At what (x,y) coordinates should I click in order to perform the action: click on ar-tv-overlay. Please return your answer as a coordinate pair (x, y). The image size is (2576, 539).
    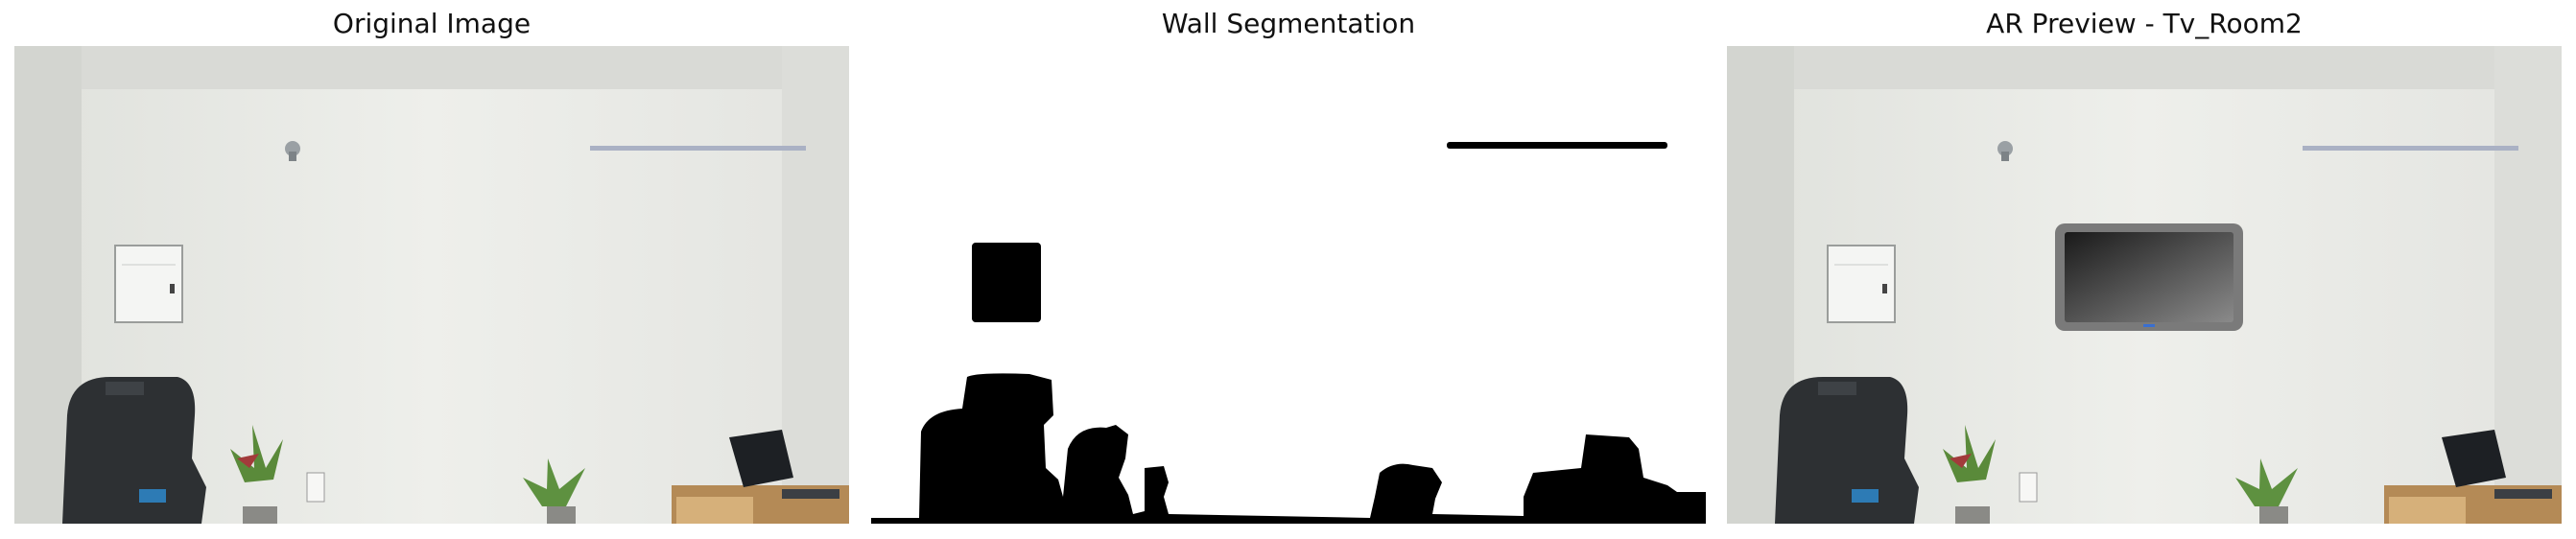
    Looking at the image, I should click on (2149, 277).